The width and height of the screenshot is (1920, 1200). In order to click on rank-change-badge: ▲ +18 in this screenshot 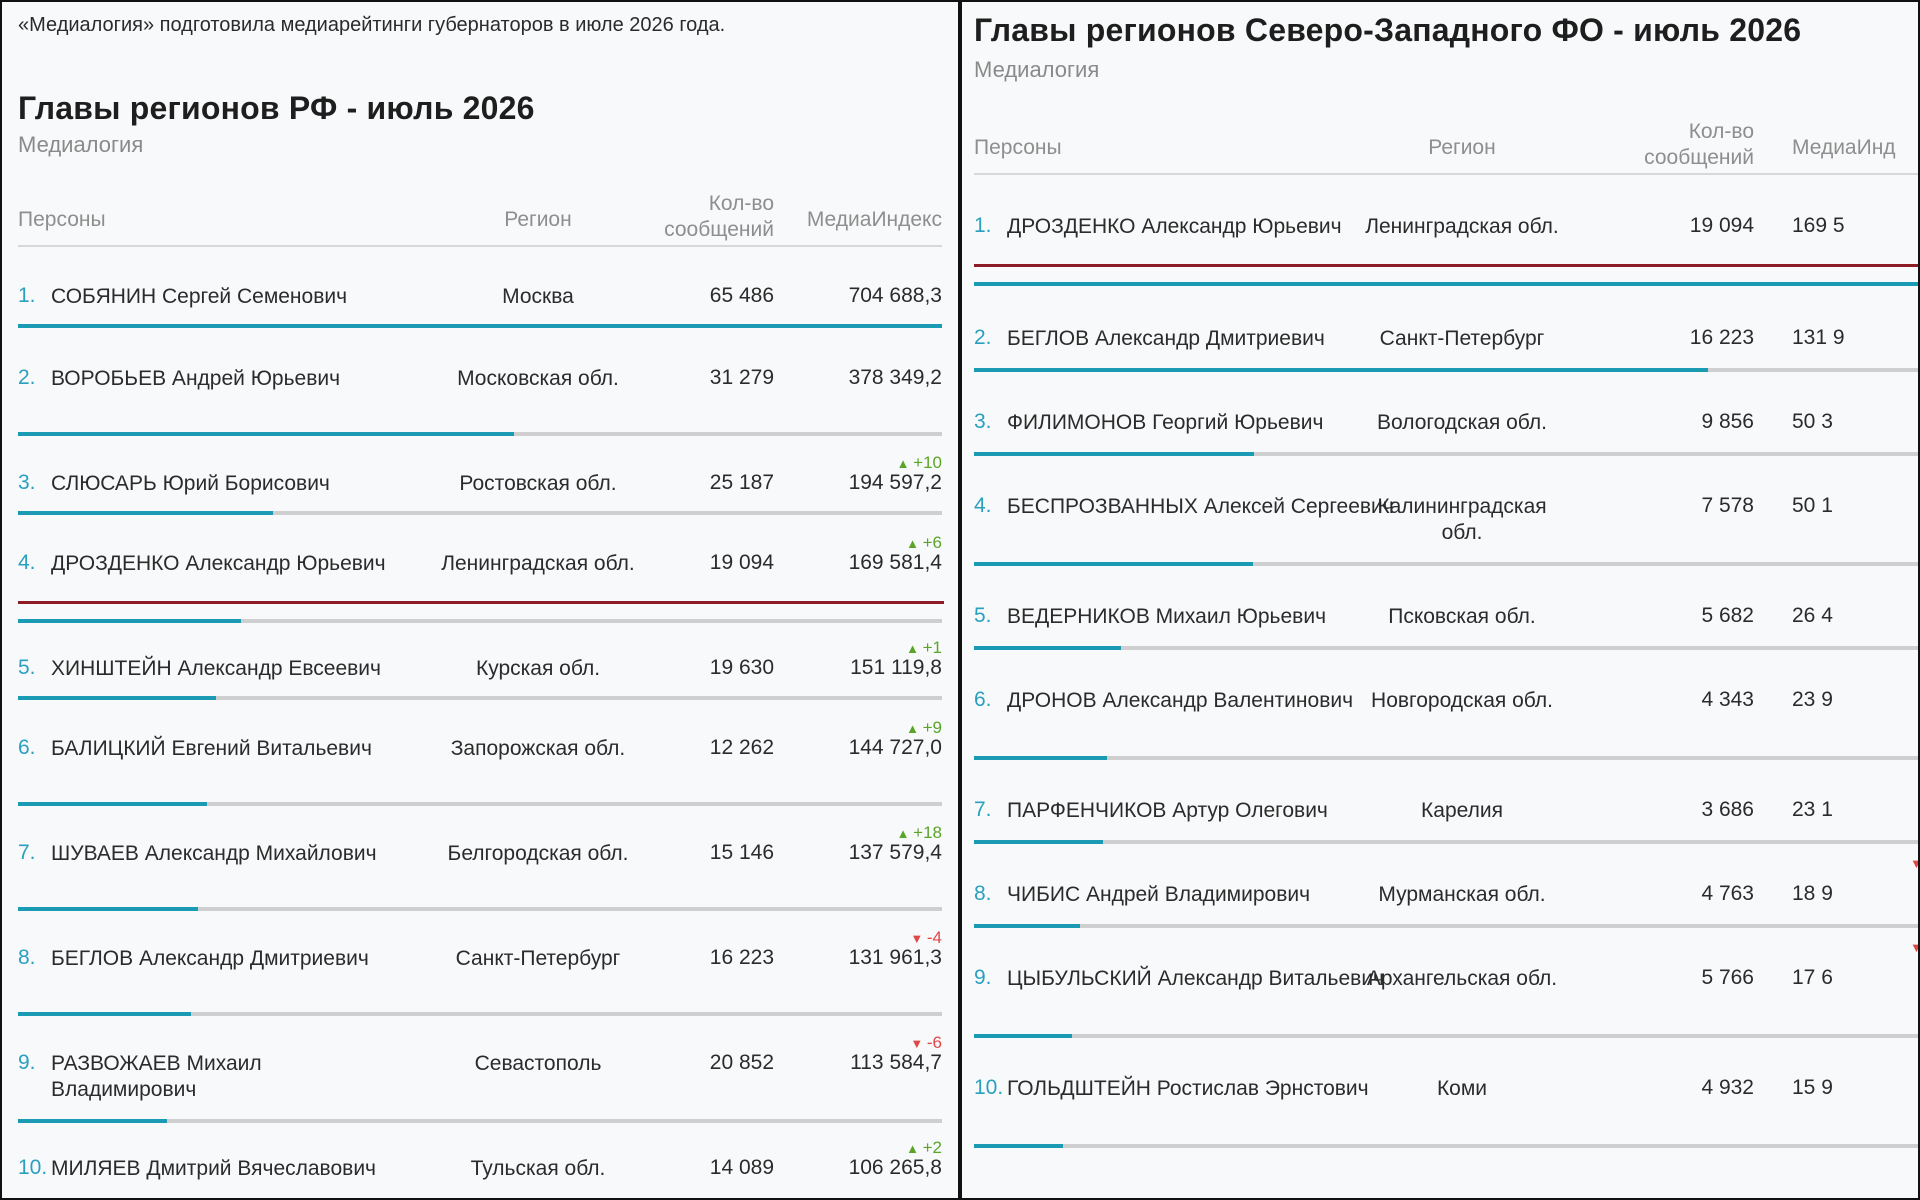, I will do `click(862, 833)`.